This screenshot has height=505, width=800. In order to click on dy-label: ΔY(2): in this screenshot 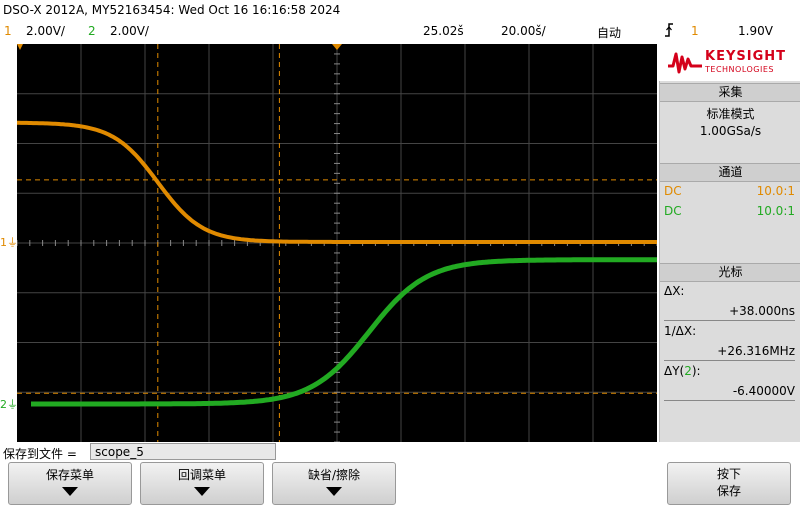, I will do `click(682, 371)`.